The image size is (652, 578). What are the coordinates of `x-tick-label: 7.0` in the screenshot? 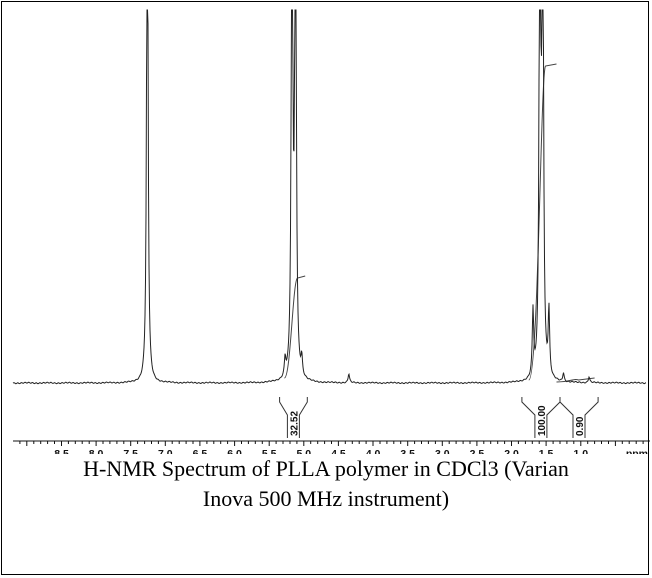 It's located at (165, 451).